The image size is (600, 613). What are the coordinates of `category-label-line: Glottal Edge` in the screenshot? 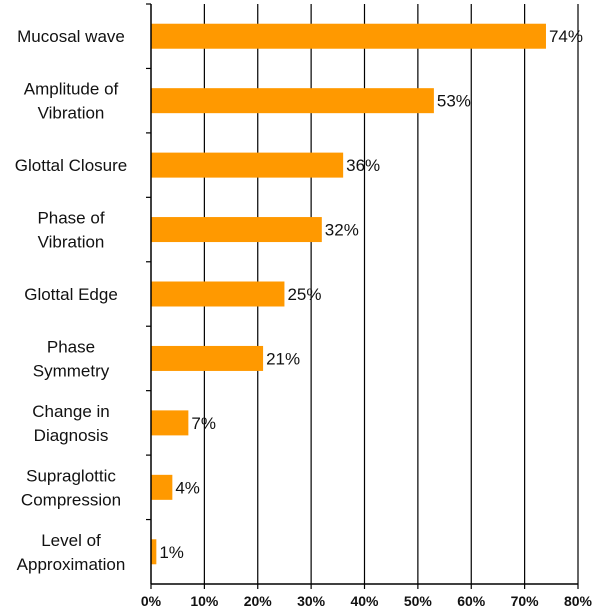 It's located at (71, 294).